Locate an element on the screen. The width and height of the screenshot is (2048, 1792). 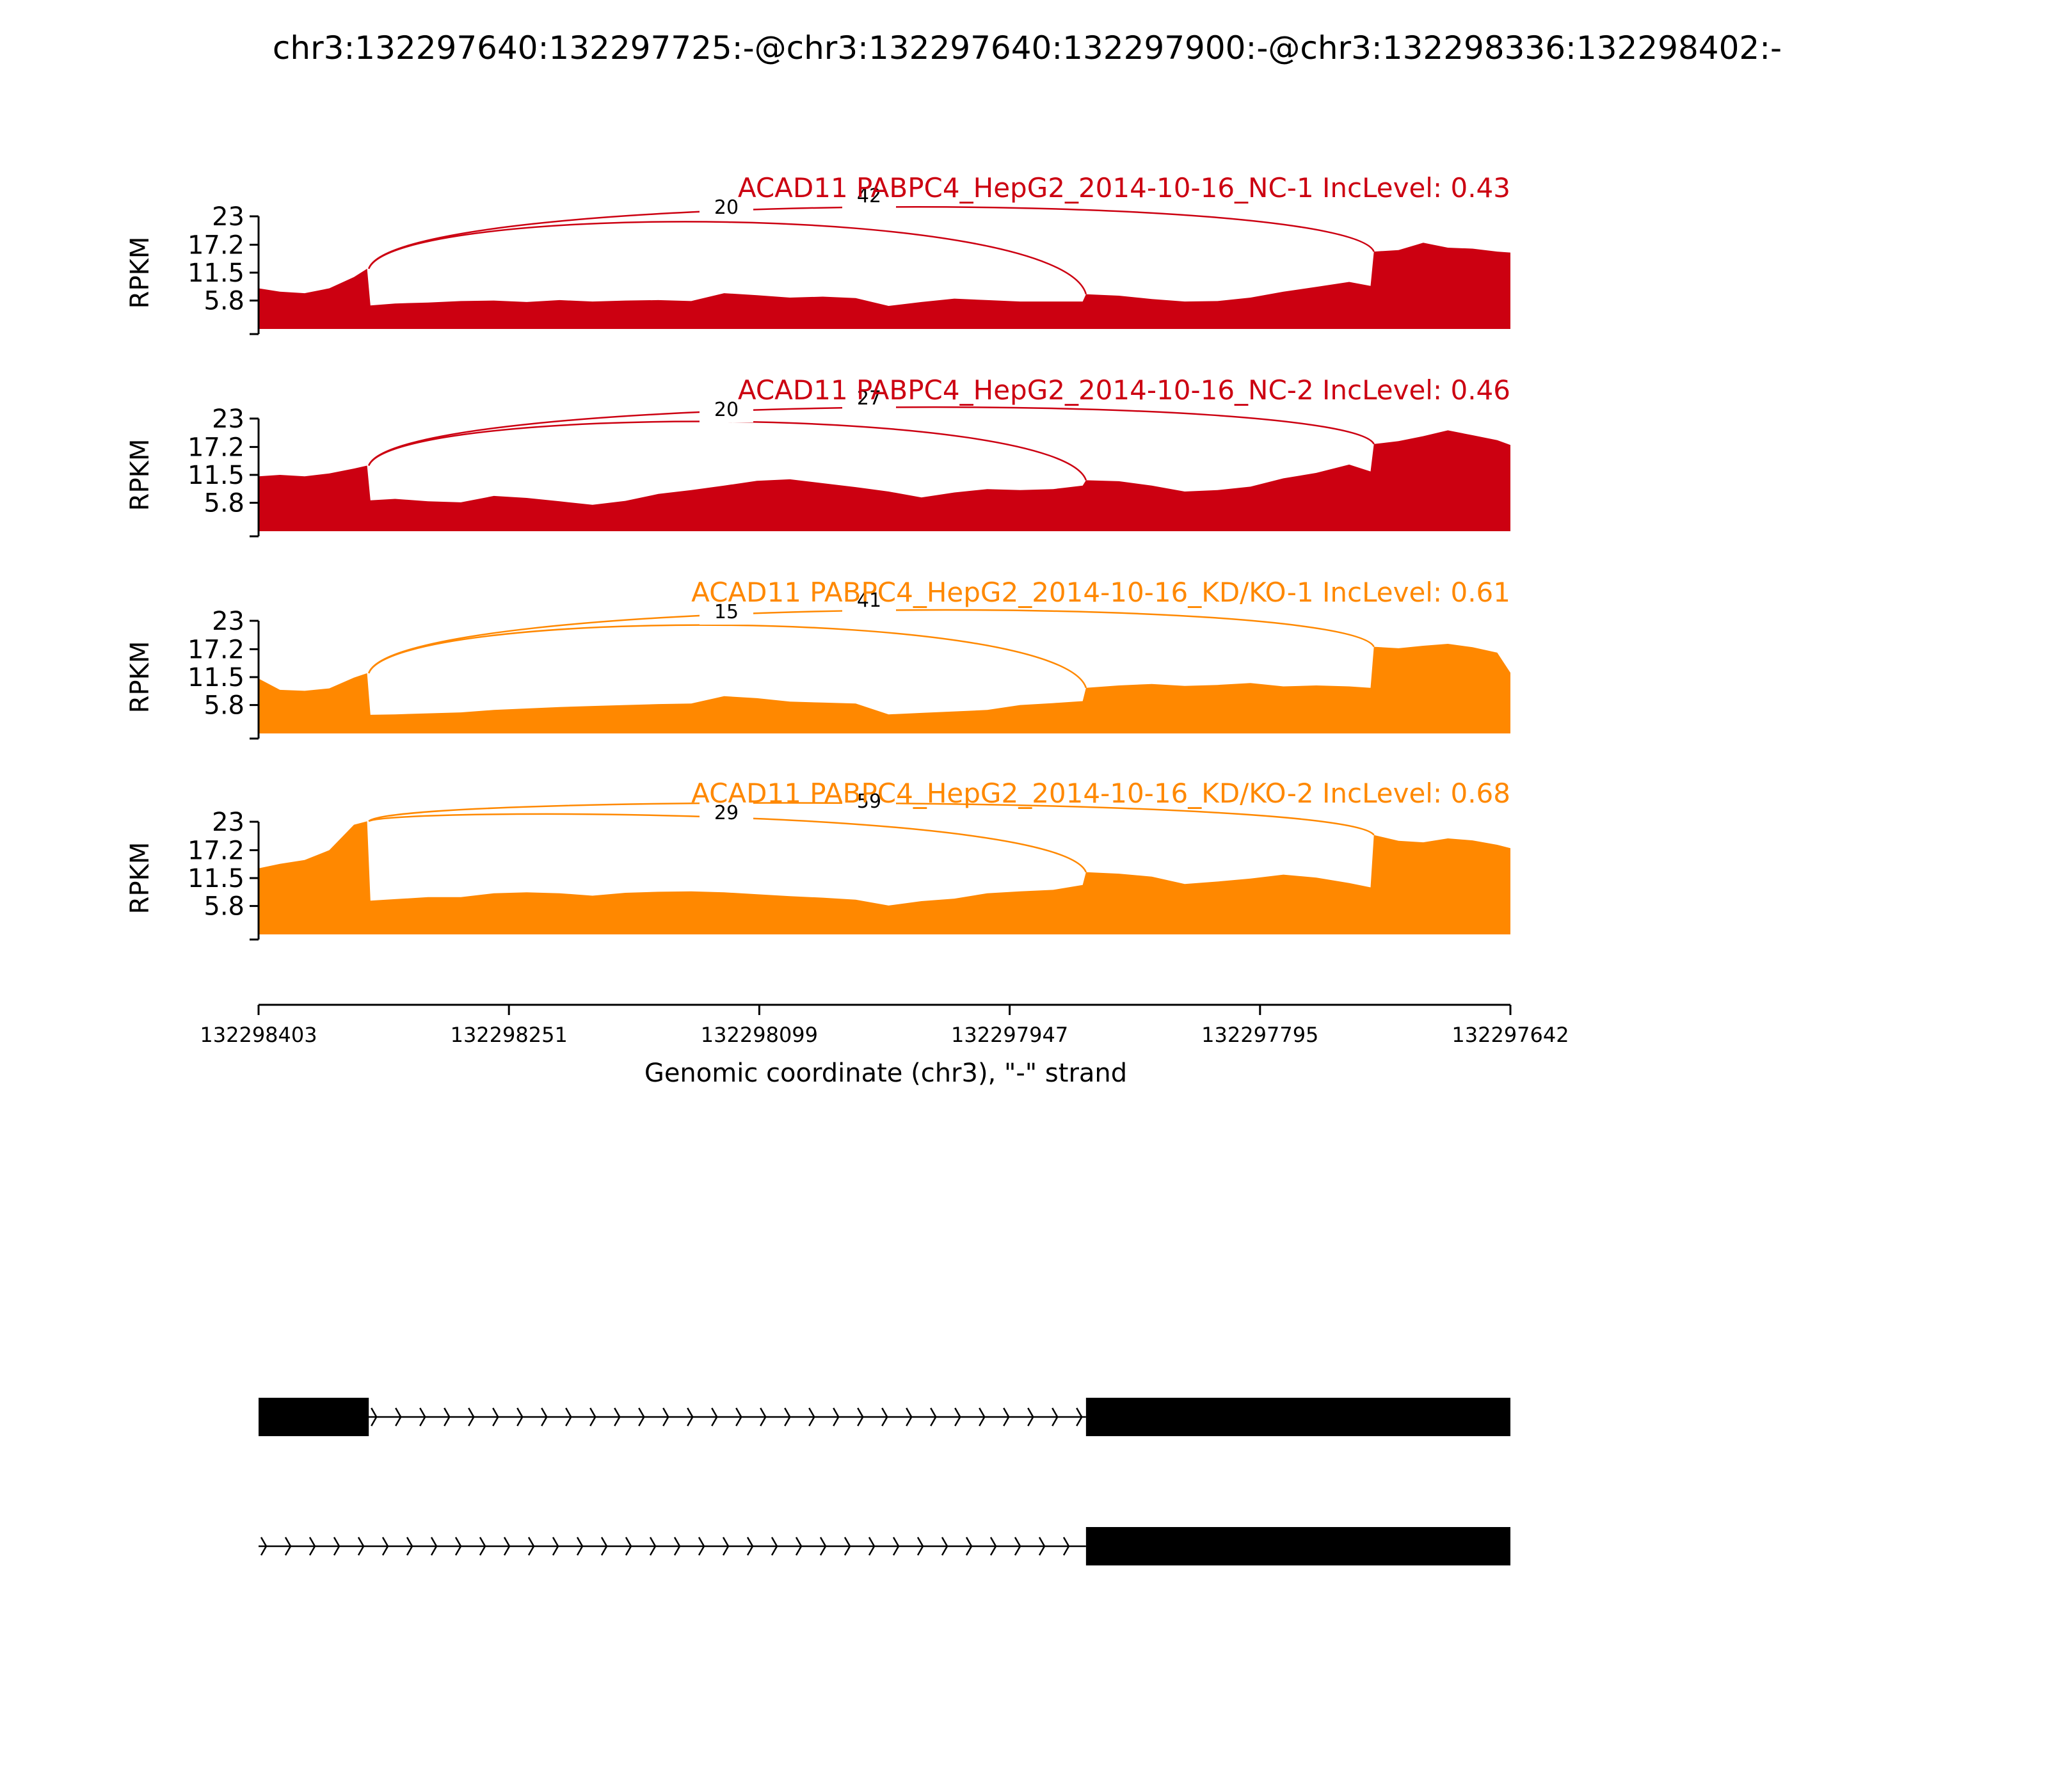
junction-count-label: 20 is located at coordinates (726, 207).